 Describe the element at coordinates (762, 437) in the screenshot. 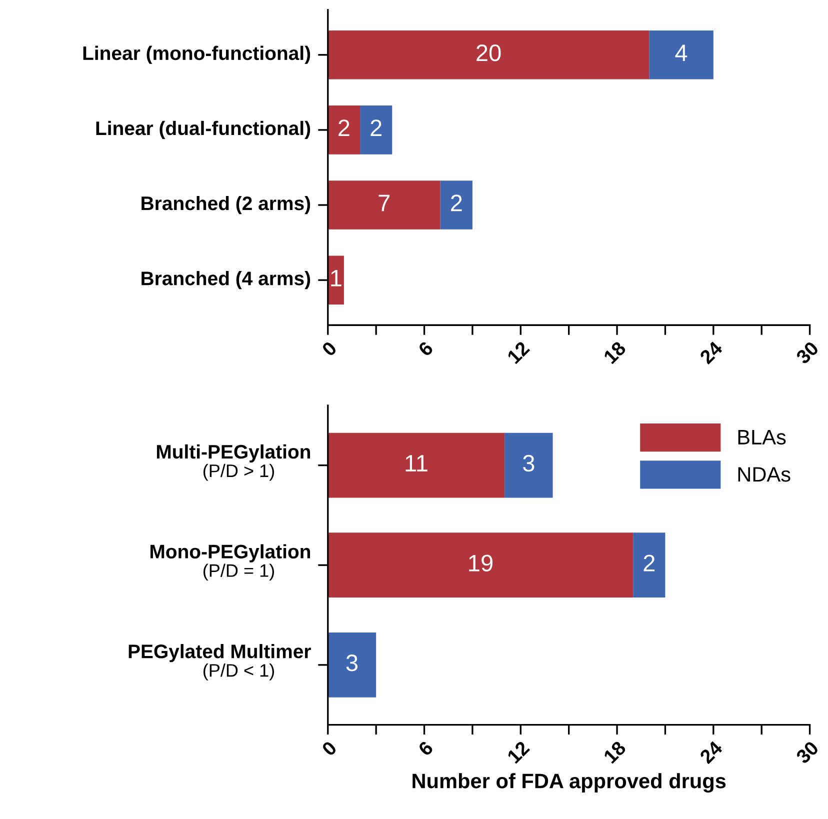

I see `legend-label: BLAs` at that location.